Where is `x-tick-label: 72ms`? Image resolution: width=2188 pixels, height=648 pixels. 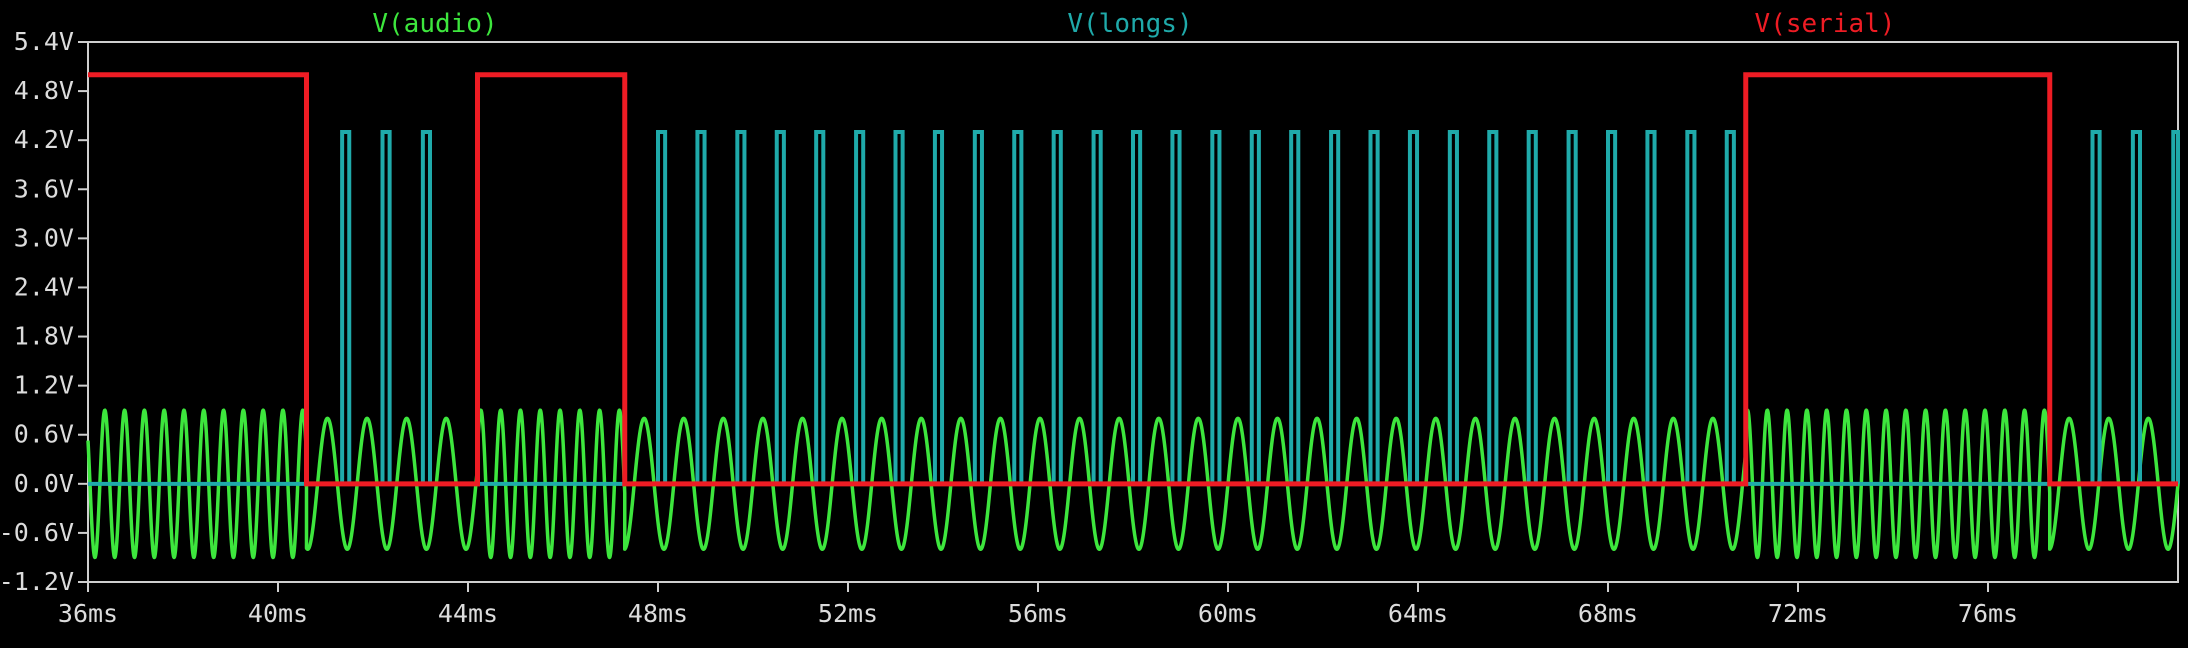 x-tick-label: 72ms is located at coordinates (1798, 613).